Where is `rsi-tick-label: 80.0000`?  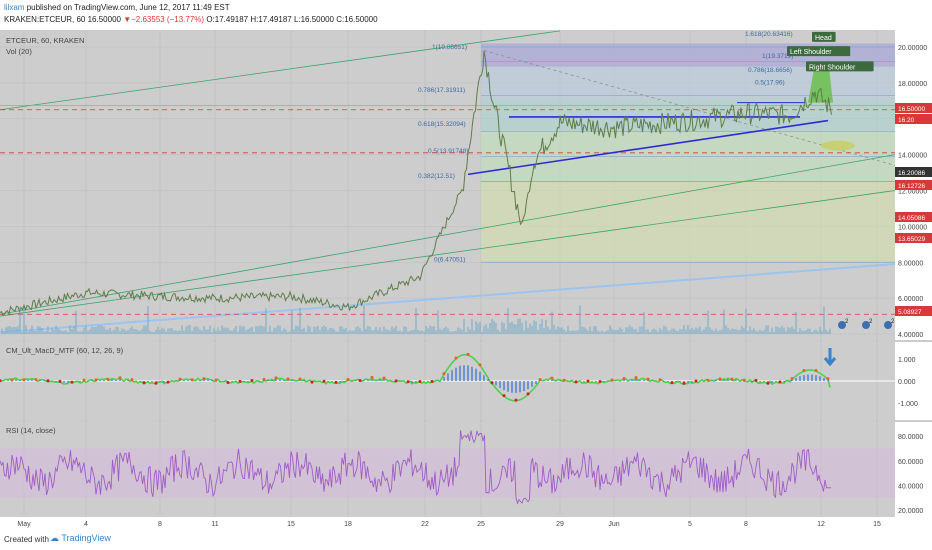 rsi-tick-label: 80.0000 is located at coordinates (910, 437).